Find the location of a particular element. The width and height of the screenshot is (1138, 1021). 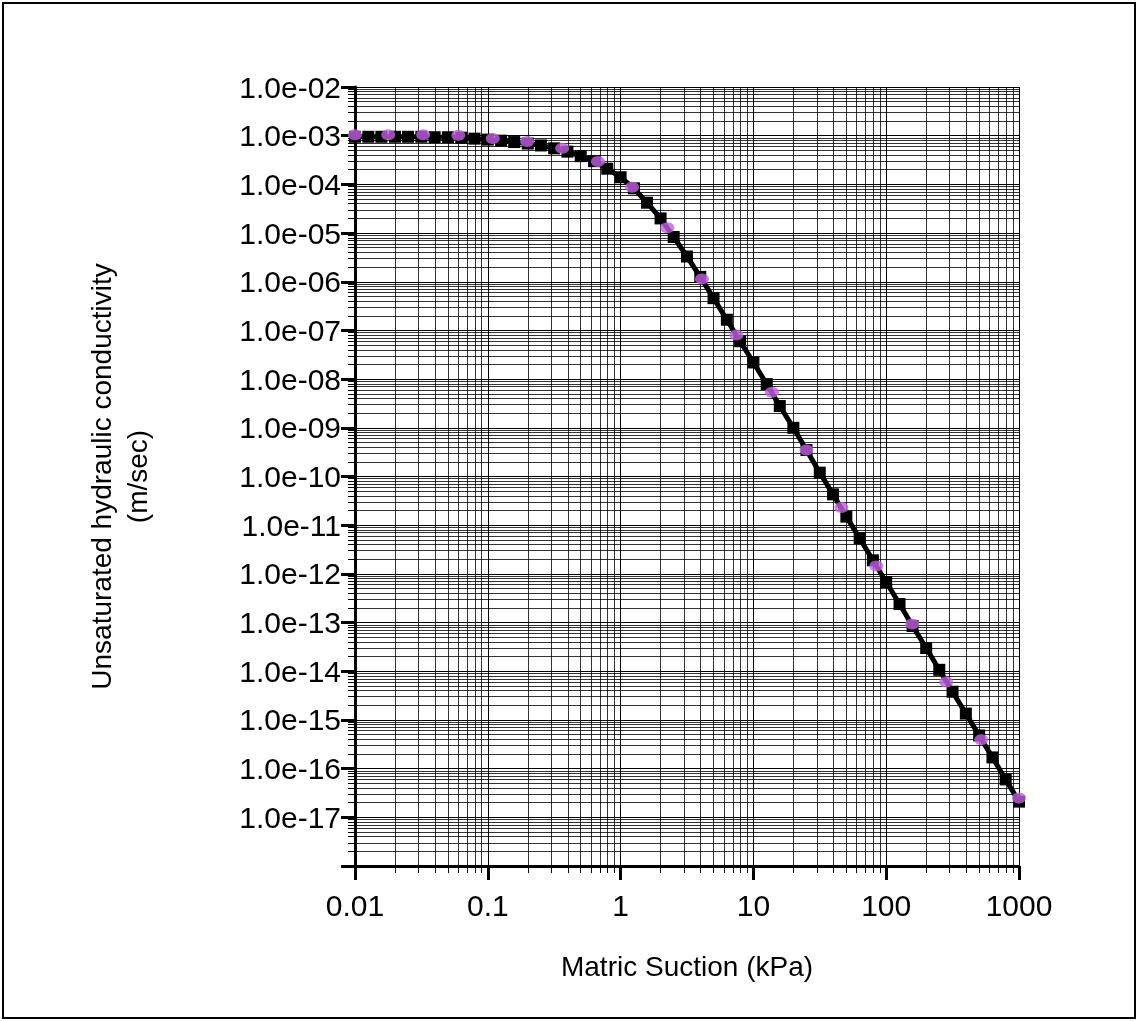

x-axis-title: Matric Suction (kPa) is located at coordinates (687, 966).